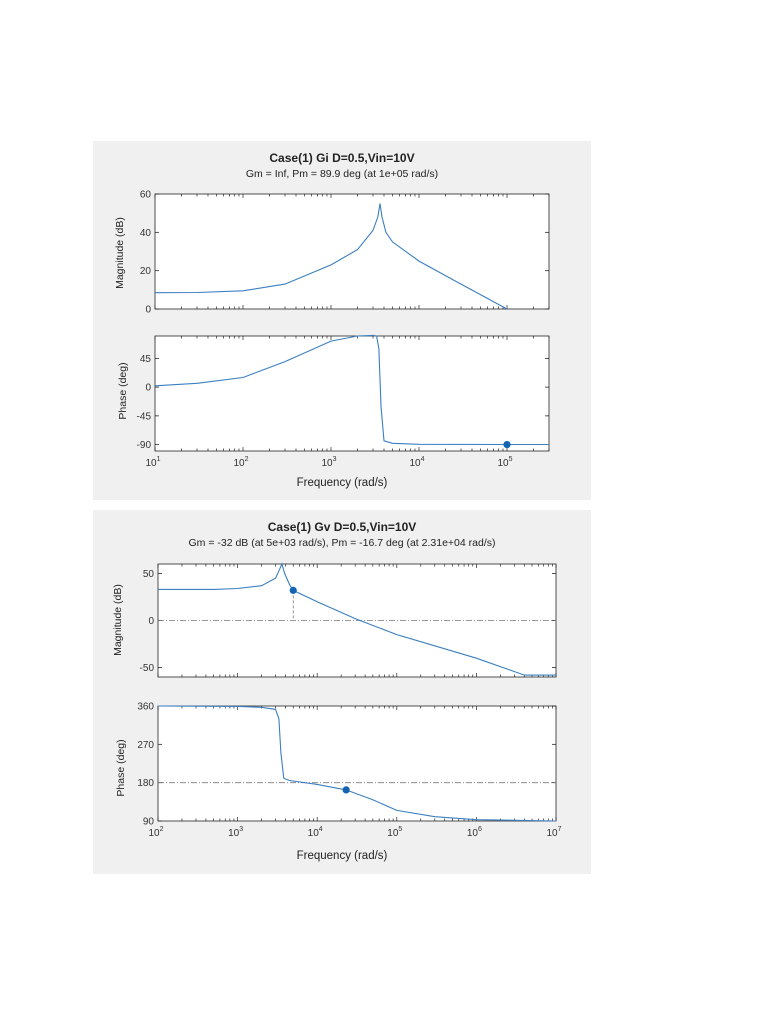 The image size is (768, 1024). What do you see at coordinates (149, 574) in the screenshot?
I see `y-tick-label: 50` at bounding box center [149, 574].